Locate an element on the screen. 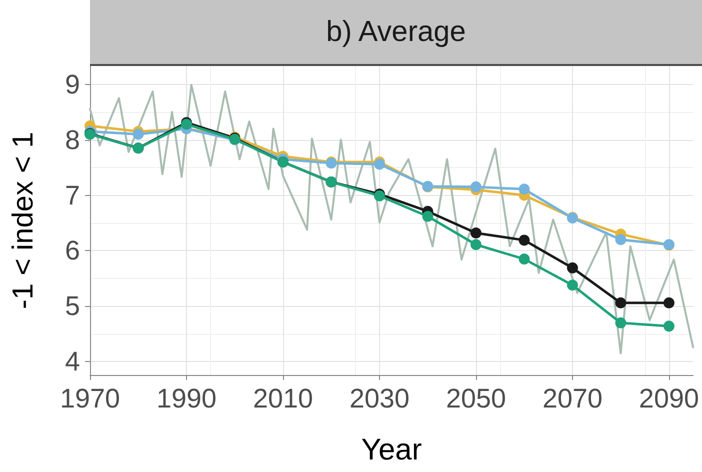 This screenshot has height=472, width=702. x-tick-label: 2070 is located at coordinates (572, 399).